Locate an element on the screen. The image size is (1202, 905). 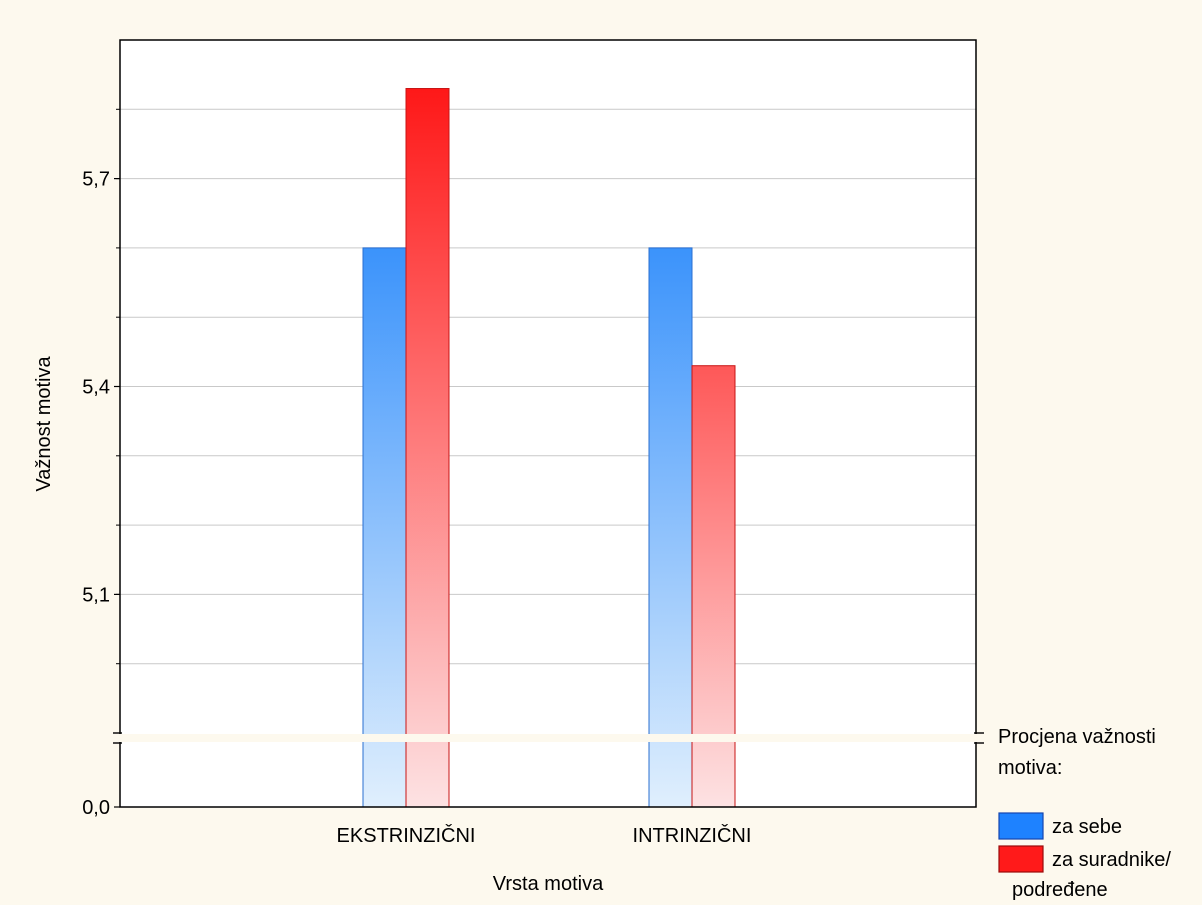
legend-title-line-1: Procjena važnosti is located at coordinates (1077, 737).